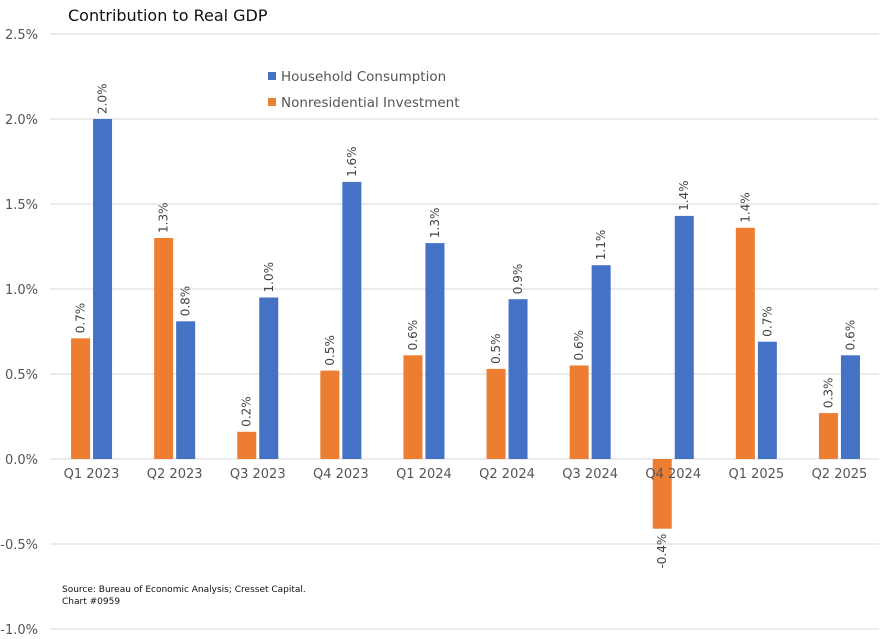 This screenshot has width=881, height=639. What do you see at coordinates (507, 474) in the screenshot?
I see `x-tick-label: Q2 2024` at bounding box center [507, 474].